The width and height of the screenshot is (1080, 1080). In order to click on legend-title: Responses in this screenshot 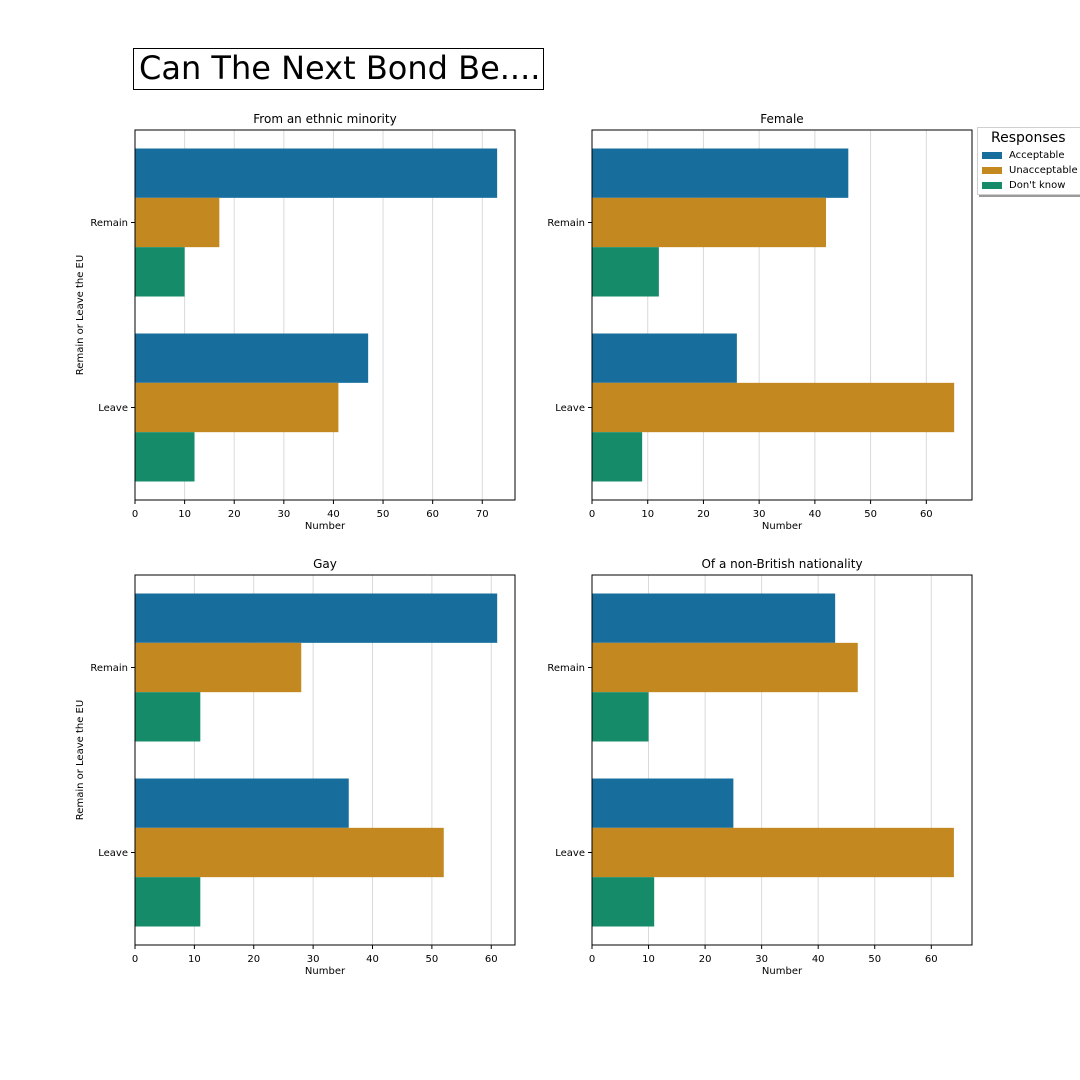, I will do `click(1028, 138)`.